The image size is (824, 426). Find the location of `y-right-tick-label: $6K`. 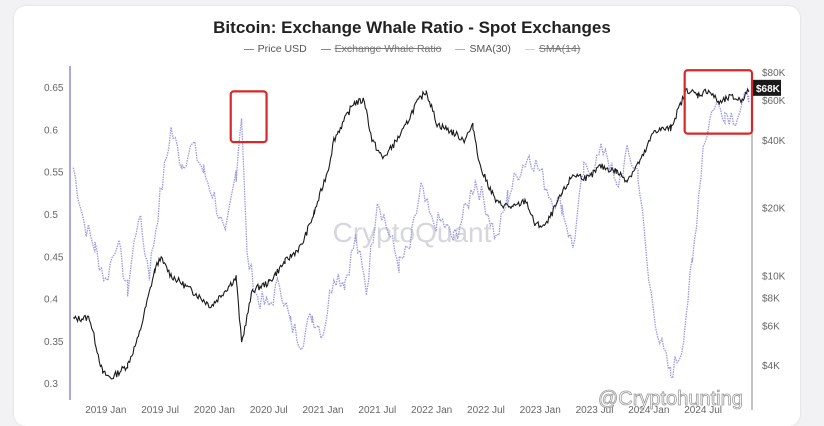

y-right-tick-label: $6K is located at coordinates (771, 326).